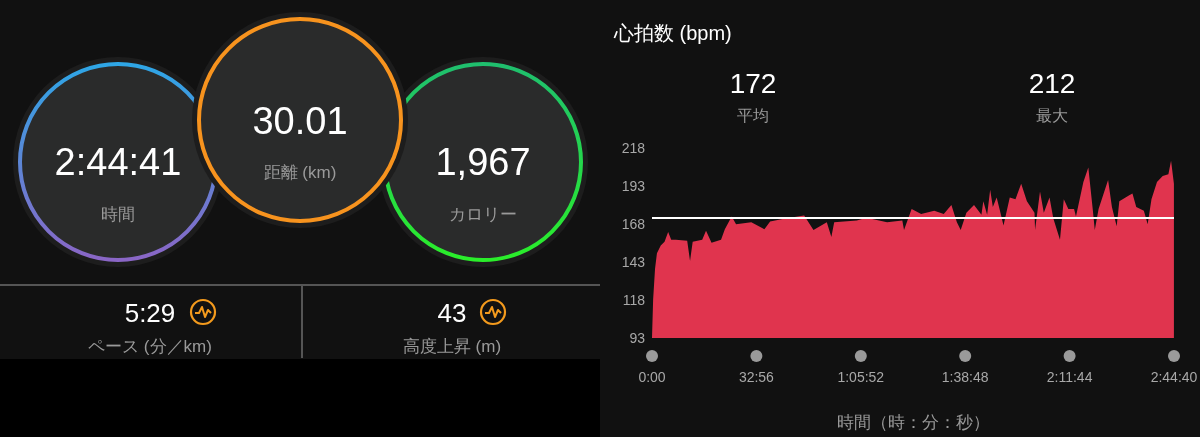 This screenshot has width=1200, height=437. What do you see at coordinates (753, 115) in the screenshot?
I see `text: 平均` at bounding box center [753, 115].